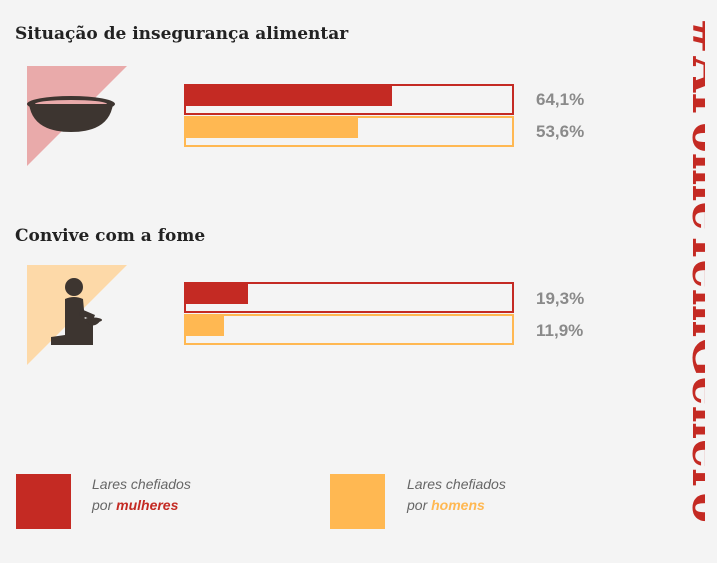 Image resolution: width=717 pixels, height=563 pixels. Describe the element at coordinates (456, 484) in the screenshot. I see `legend-men-line1: Lares chefiados` at that location.